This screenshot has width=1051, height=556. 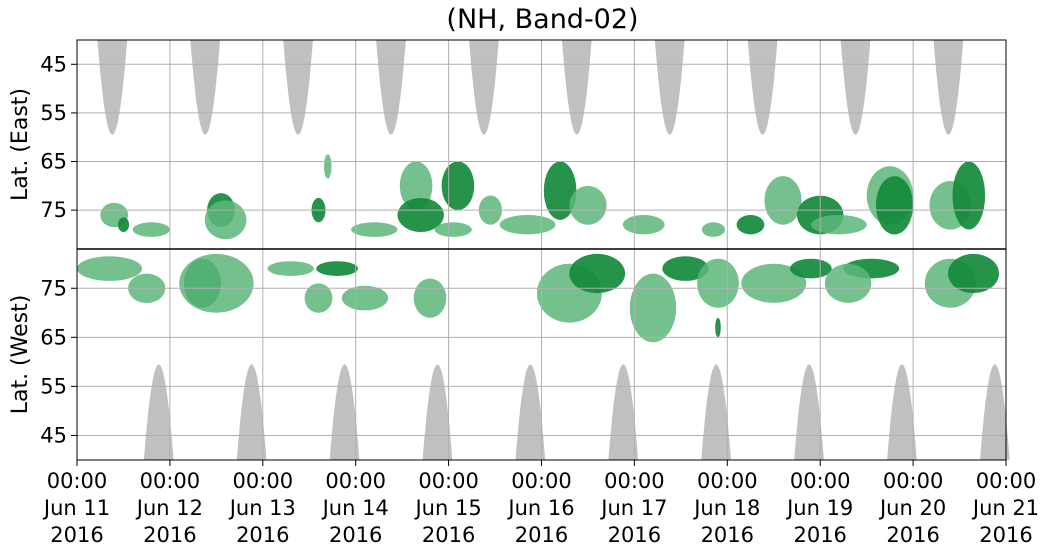 What do you see at coordinates (53, 288) in the screenshot?
I see `y-tick-label-west: 75` at bounding box center [53, 288].